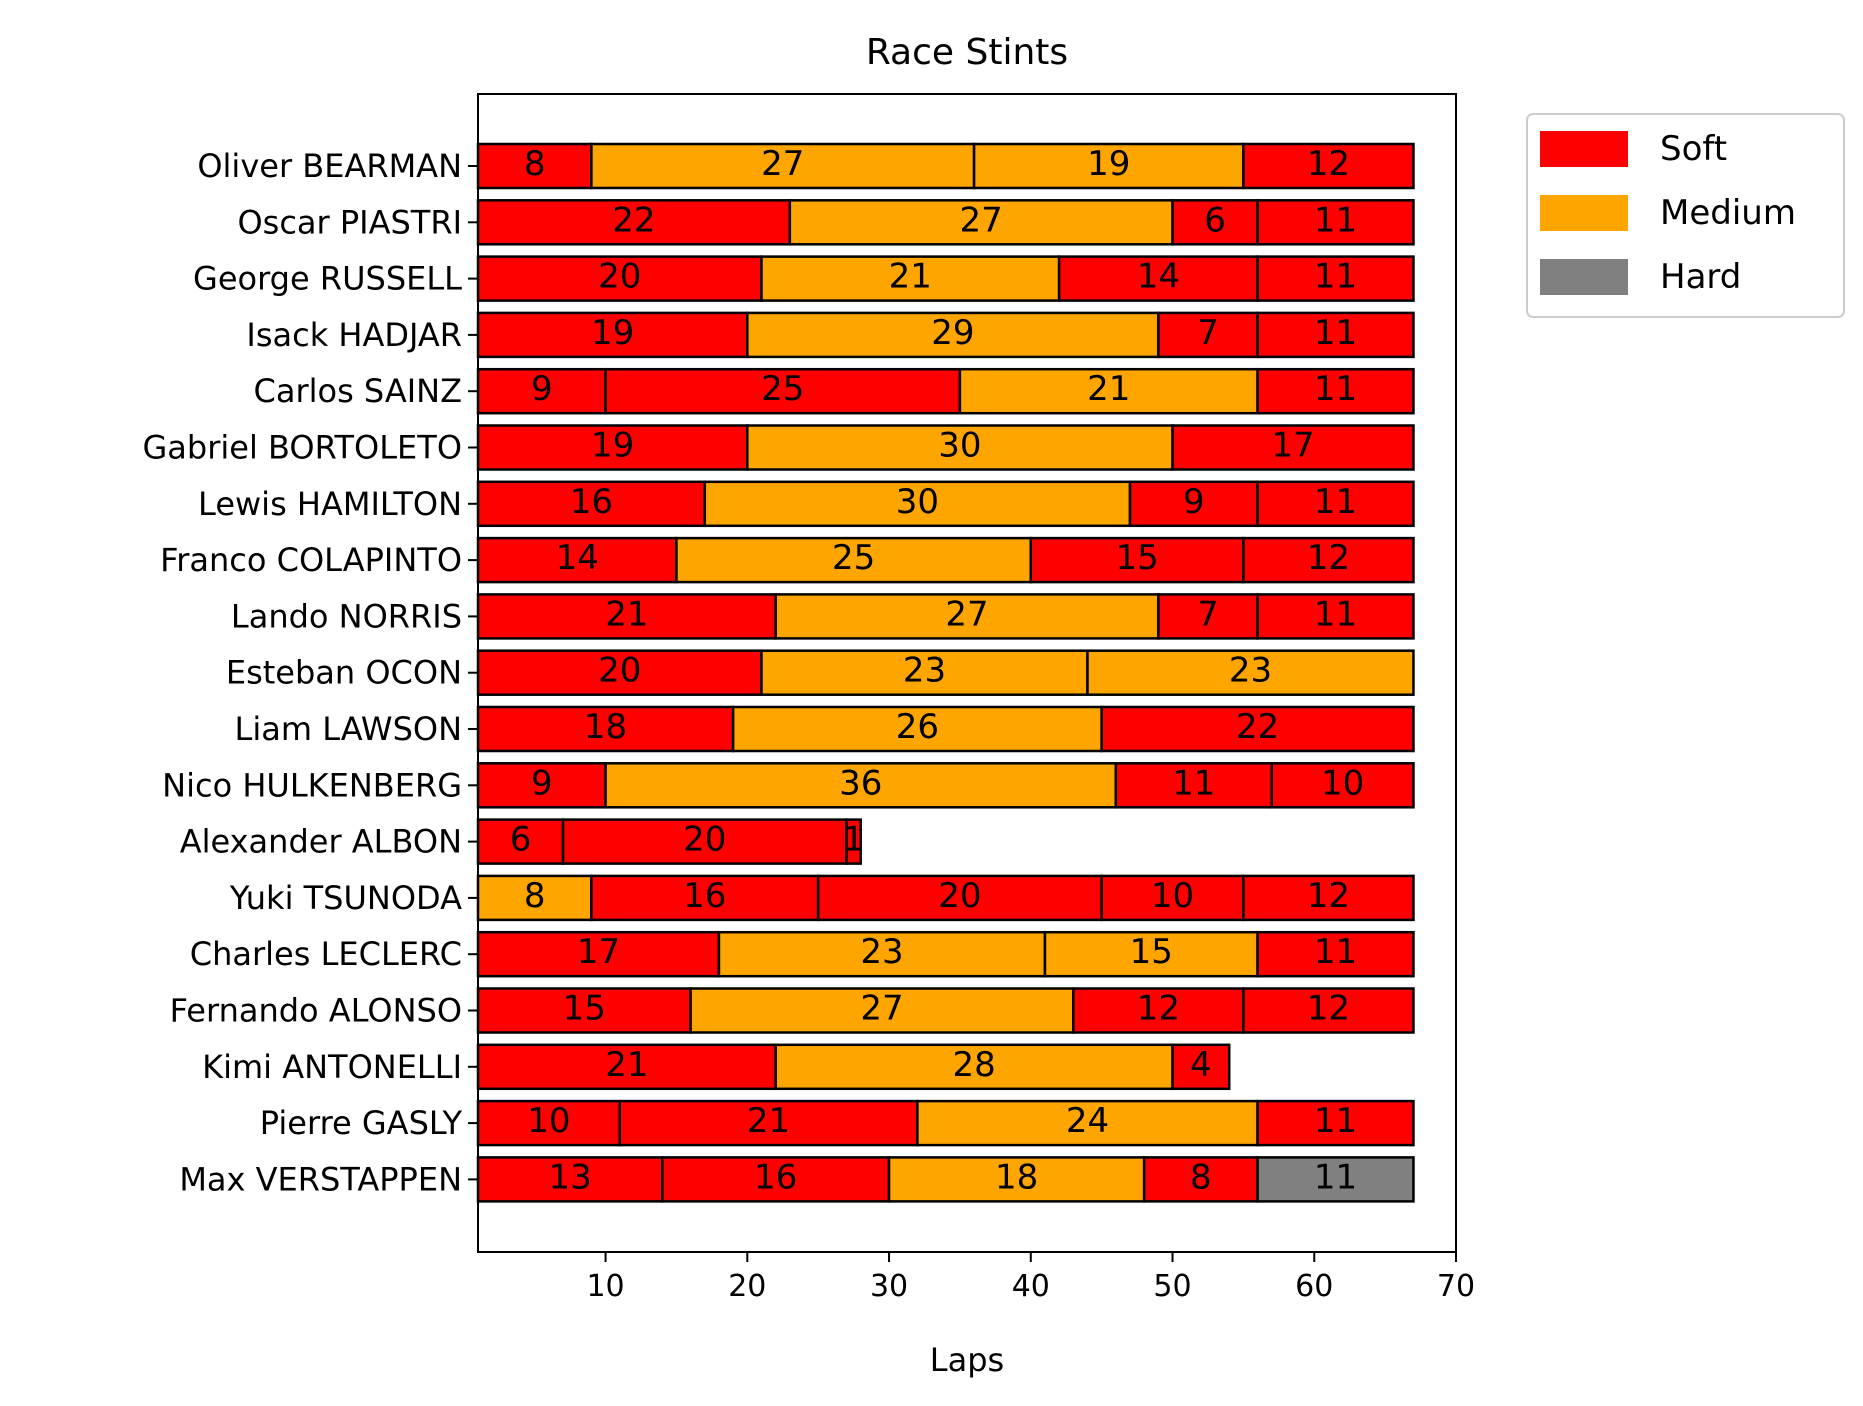 The image size is (1863, 1406). I want to click on stint-label: 7, so click(1208, 333).